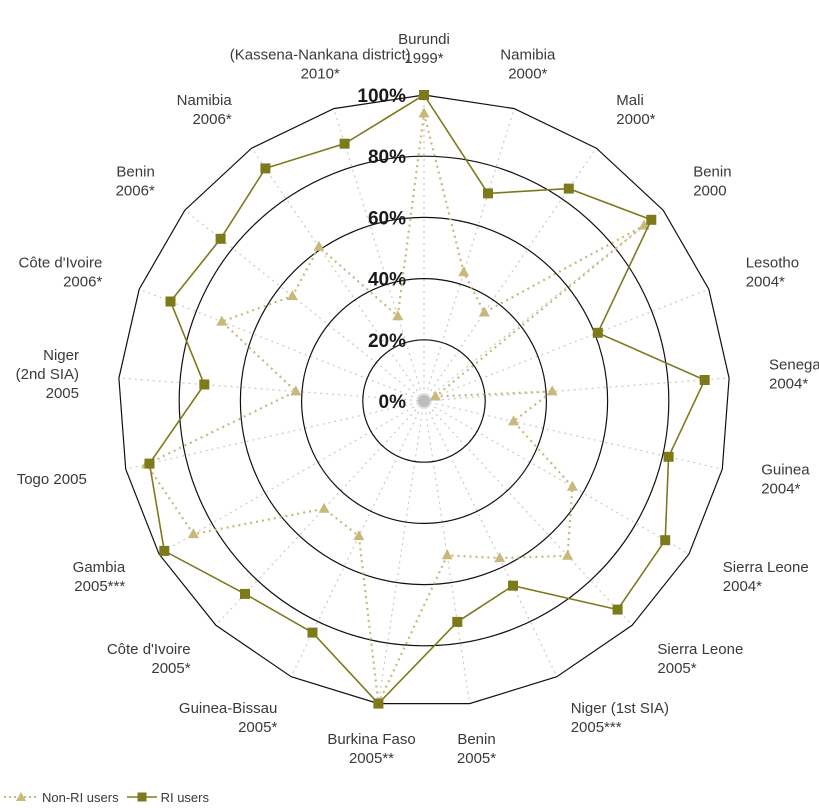 The image size is (819, 808). I want to click on category-label: Niger (2nd SIA) 2005, so click(47, 374).